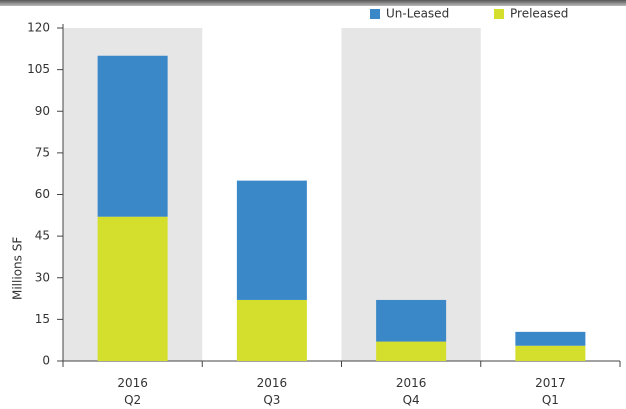 Image resolution: width=626 pixels, height=409 pixels. I want to click on y-tick-label: 120, so click(38, 28).